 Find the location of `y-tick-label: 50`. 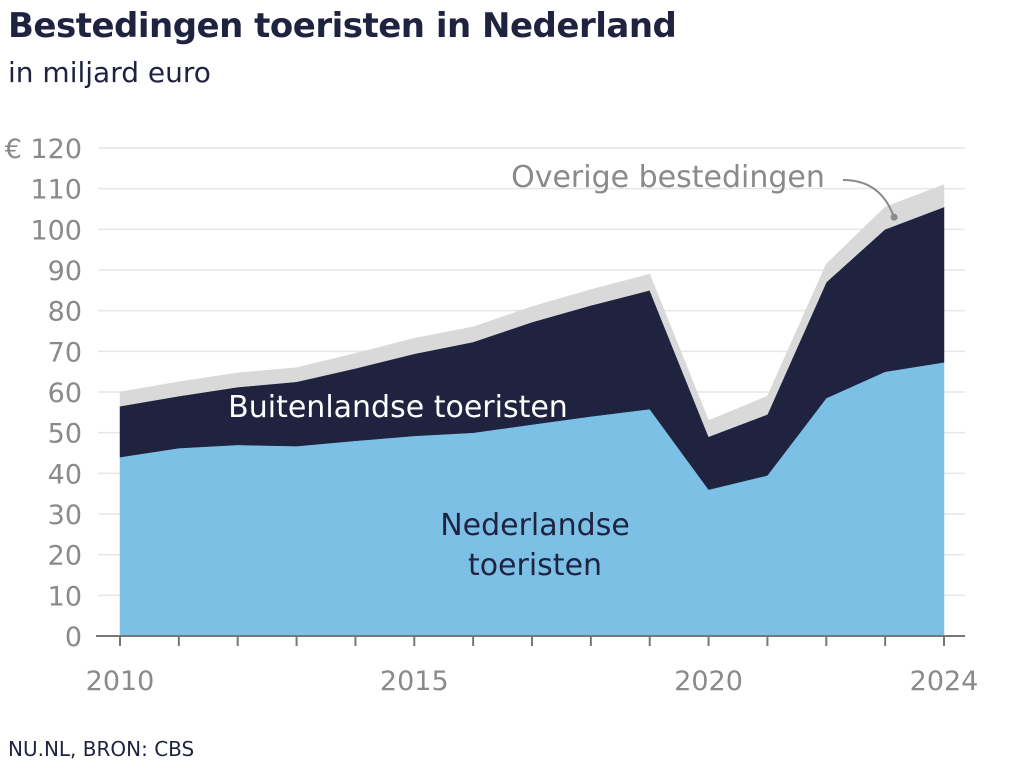

y-tick-label: 50 is located at coordinates (65, 434).